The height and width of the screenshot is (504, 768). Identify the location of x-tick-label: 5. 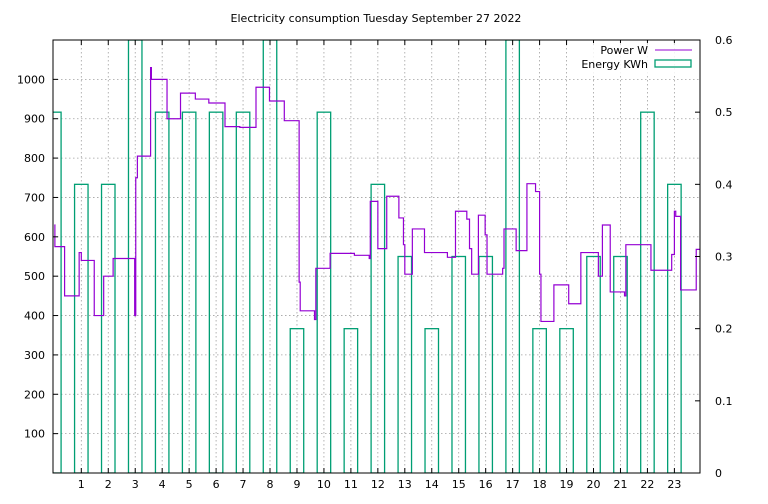
(189, 484).